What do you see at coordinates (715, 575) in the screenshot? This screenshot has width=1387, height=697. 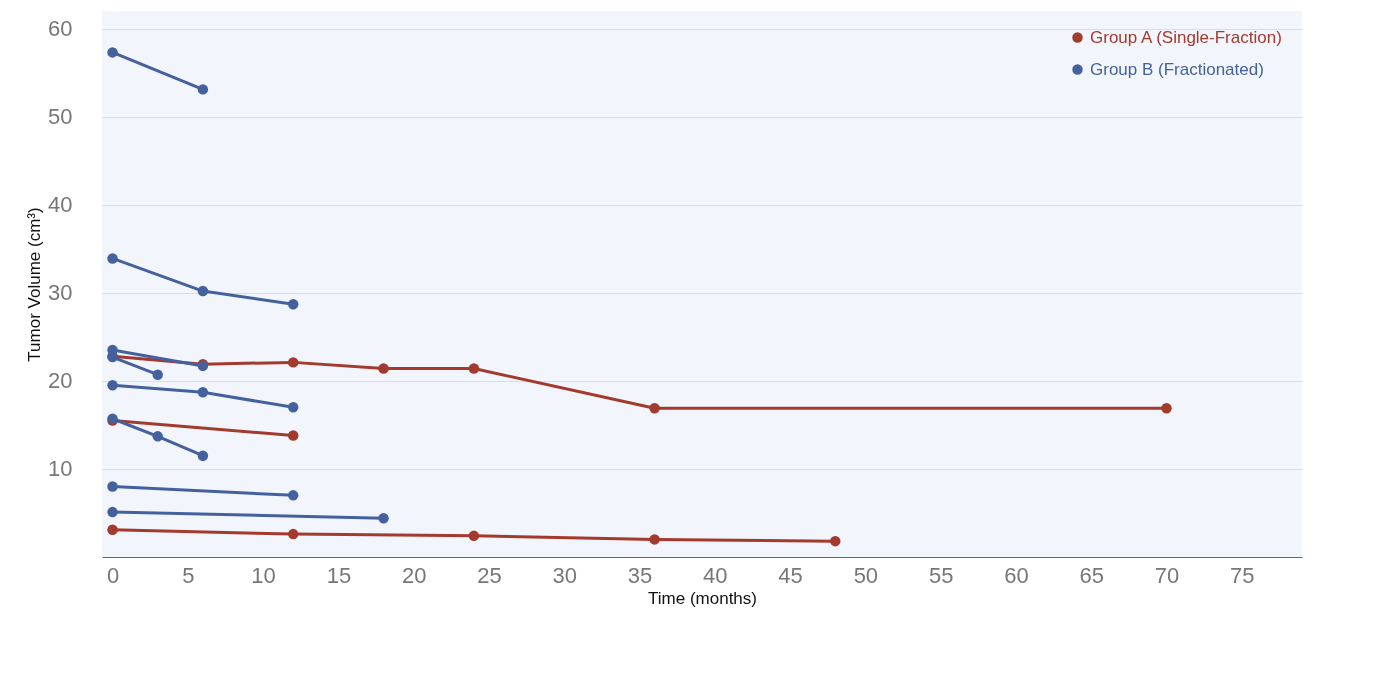 I see `x-tick-label: 40` at bounding box center [715, 575].